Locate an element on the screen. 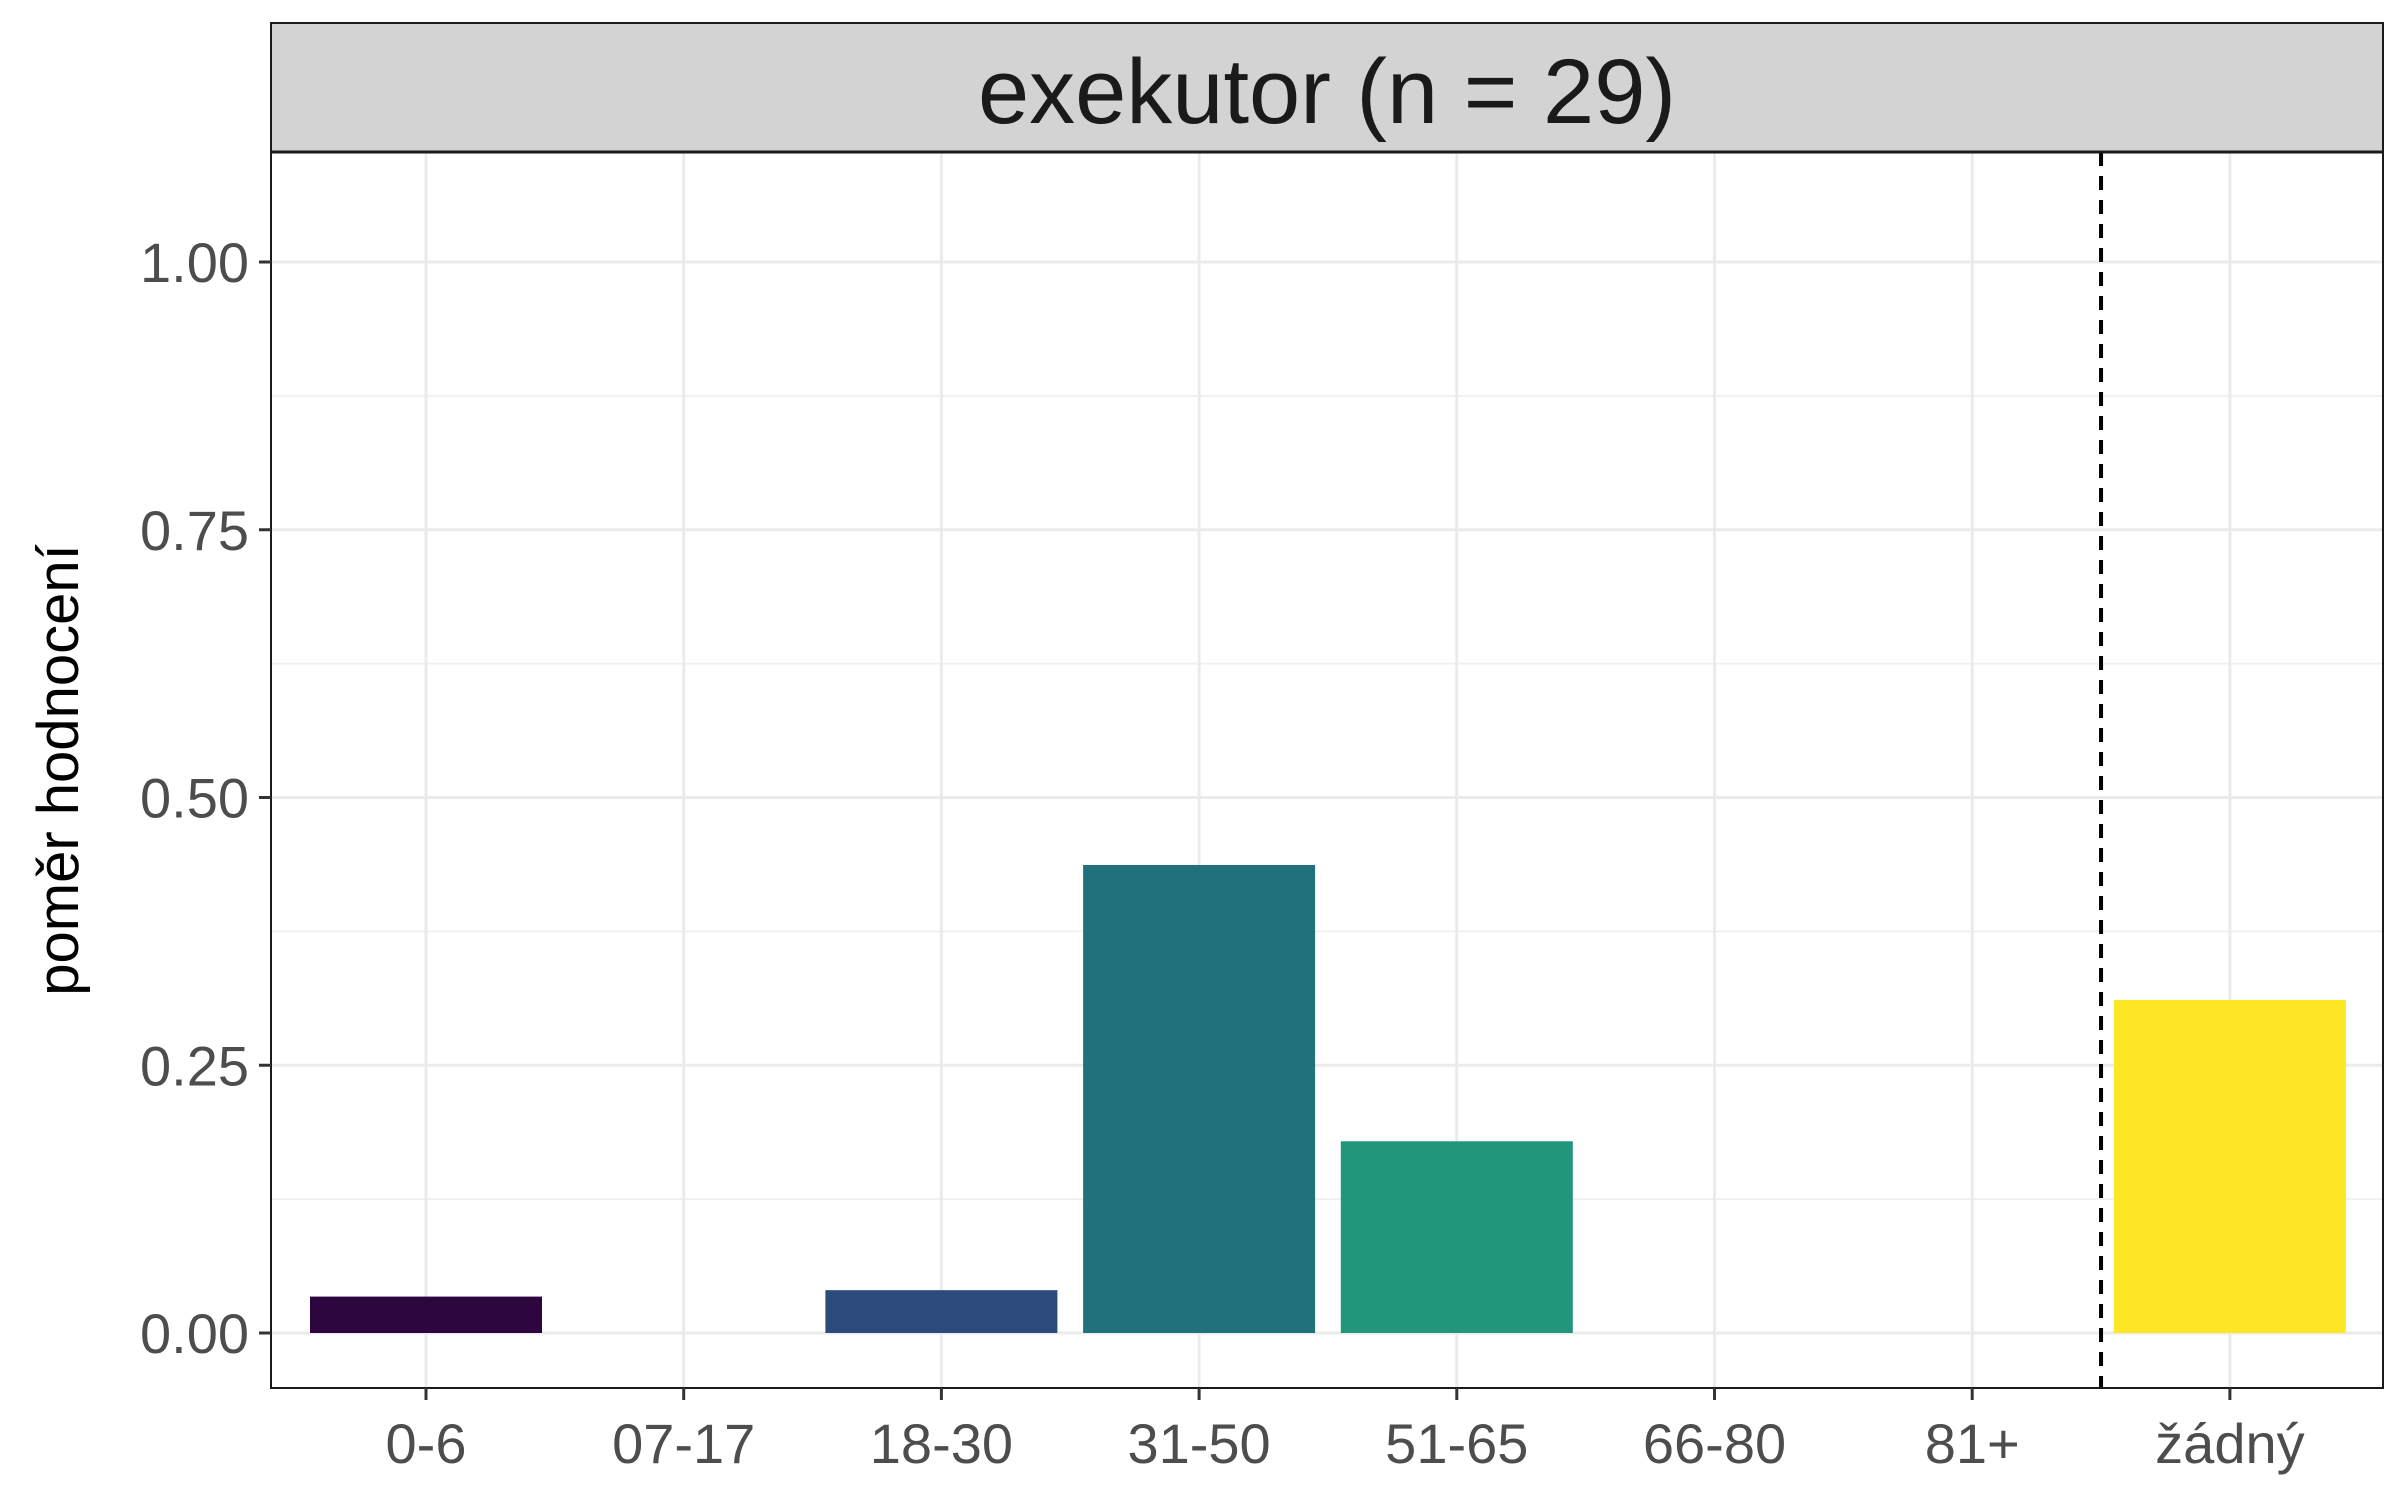 The height and width of the screenshot is (1500, 2400). x-tick-label: 18-30 is located at coordinates (941, 1443).